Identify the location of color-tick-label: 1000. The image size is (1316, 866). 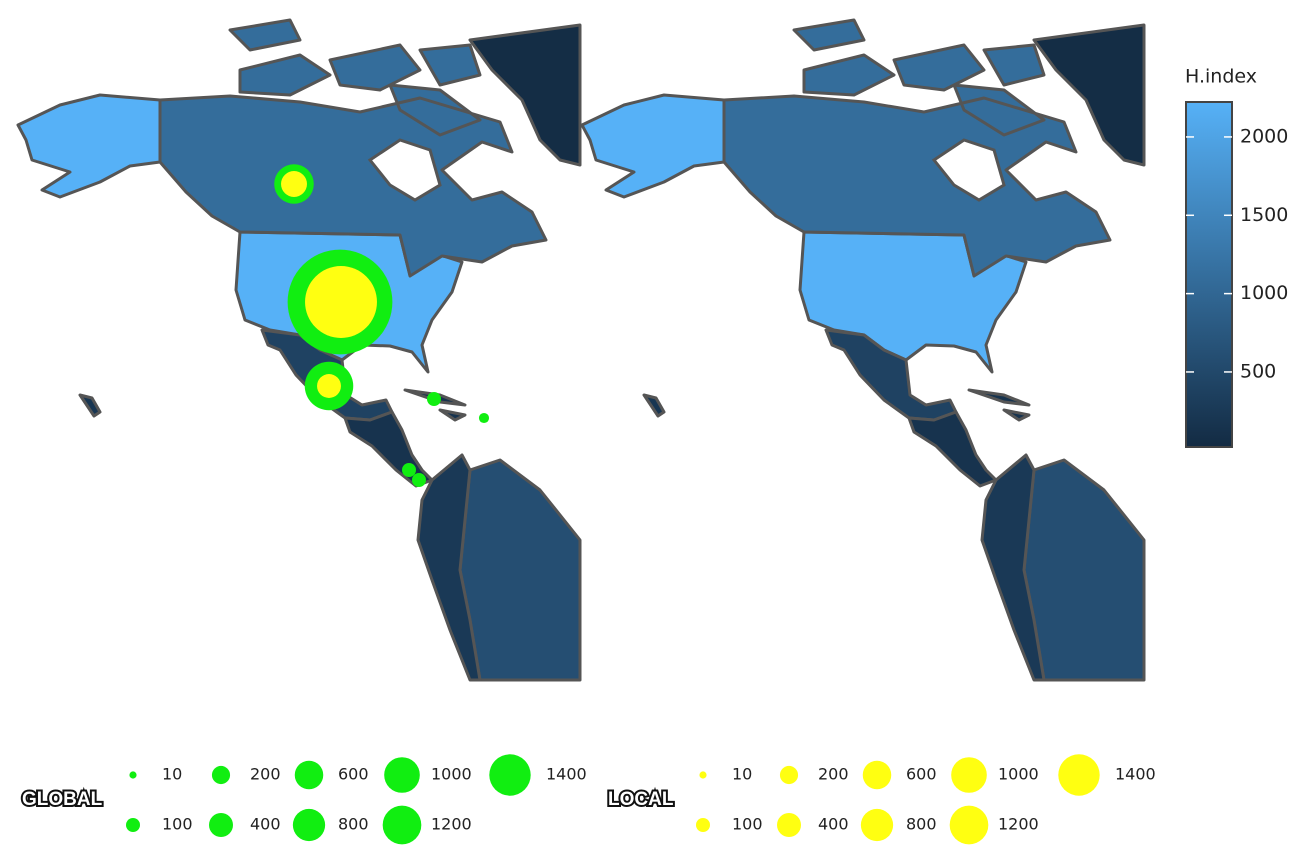
(1264, 293).